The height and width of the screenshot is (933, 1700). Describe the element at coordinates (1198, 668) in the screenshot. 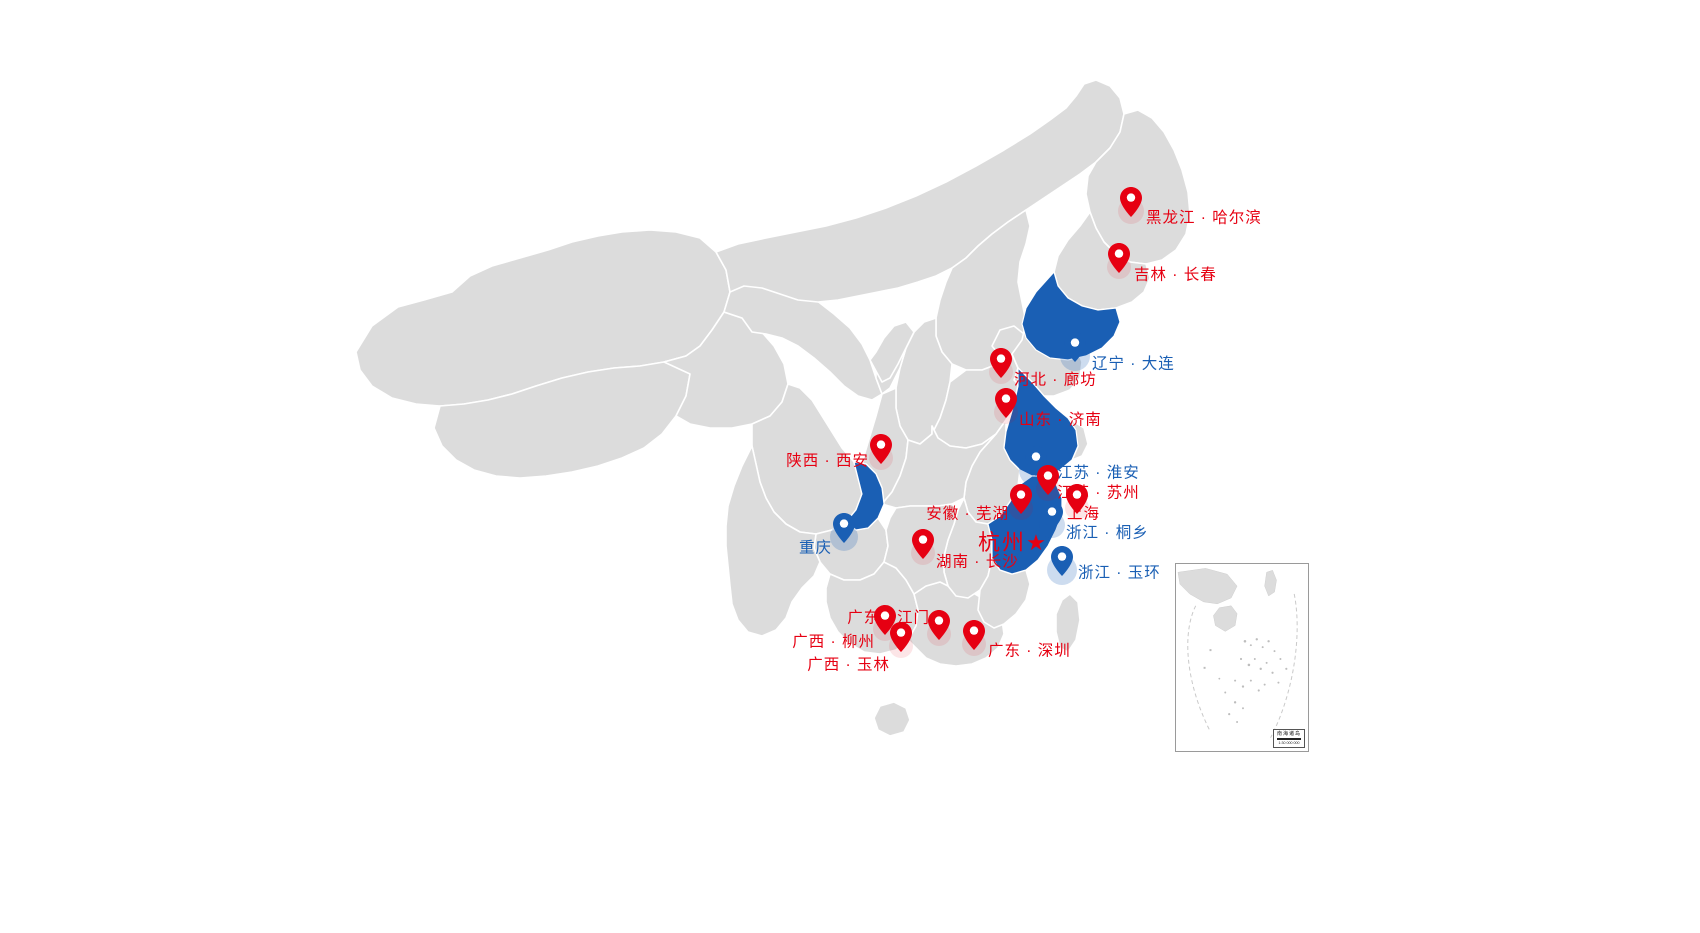

I see `inset-boundary-dash` at that location.